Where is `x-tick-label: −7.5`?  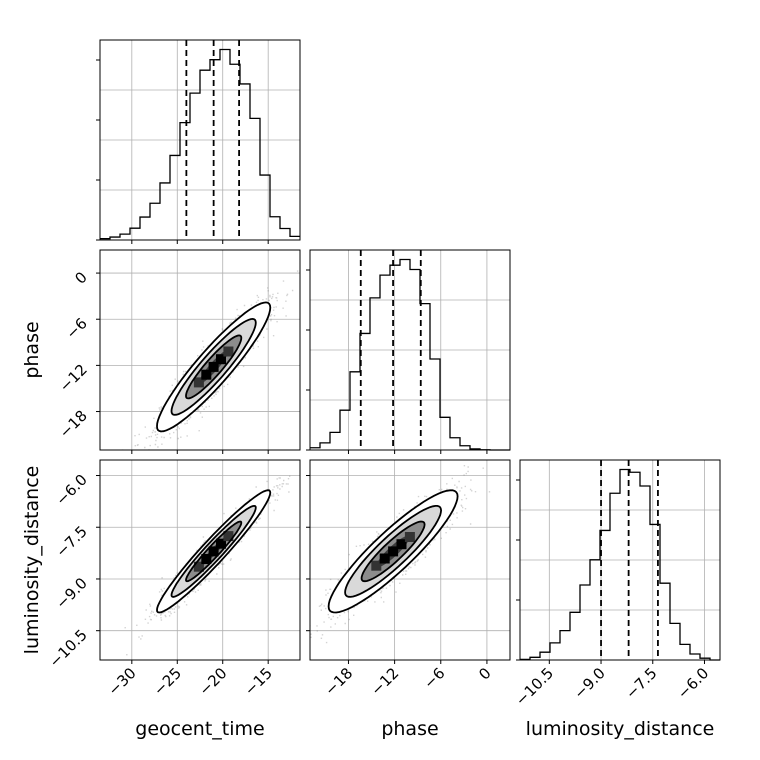 x-tick-label: −7.5 is located at coordinates (641, 683).